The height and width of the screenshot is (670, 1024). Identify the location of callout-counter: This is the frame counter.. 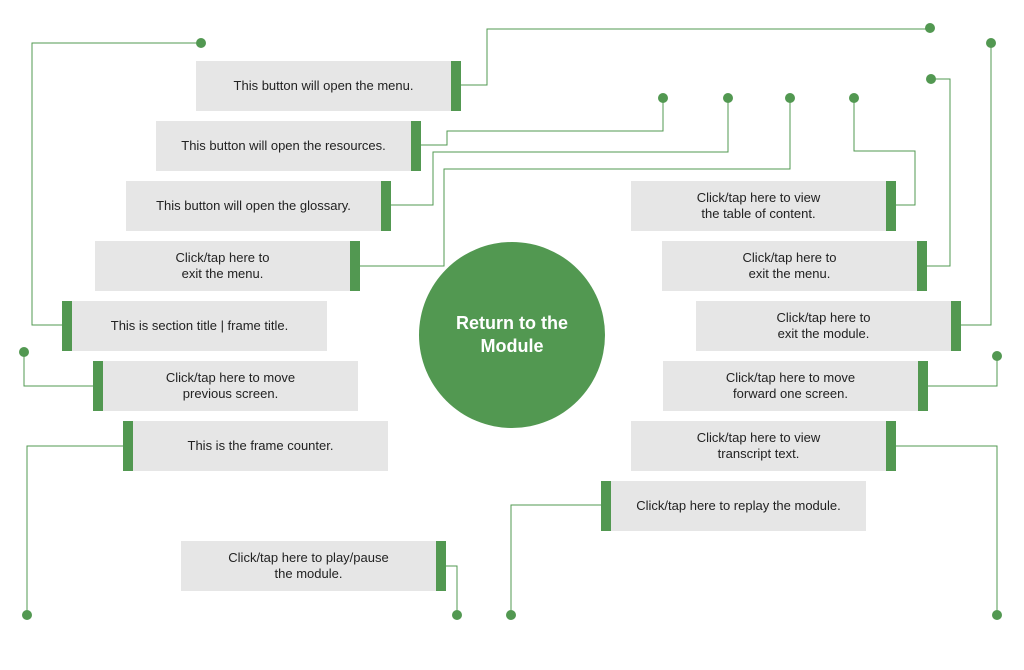
(255, 446).